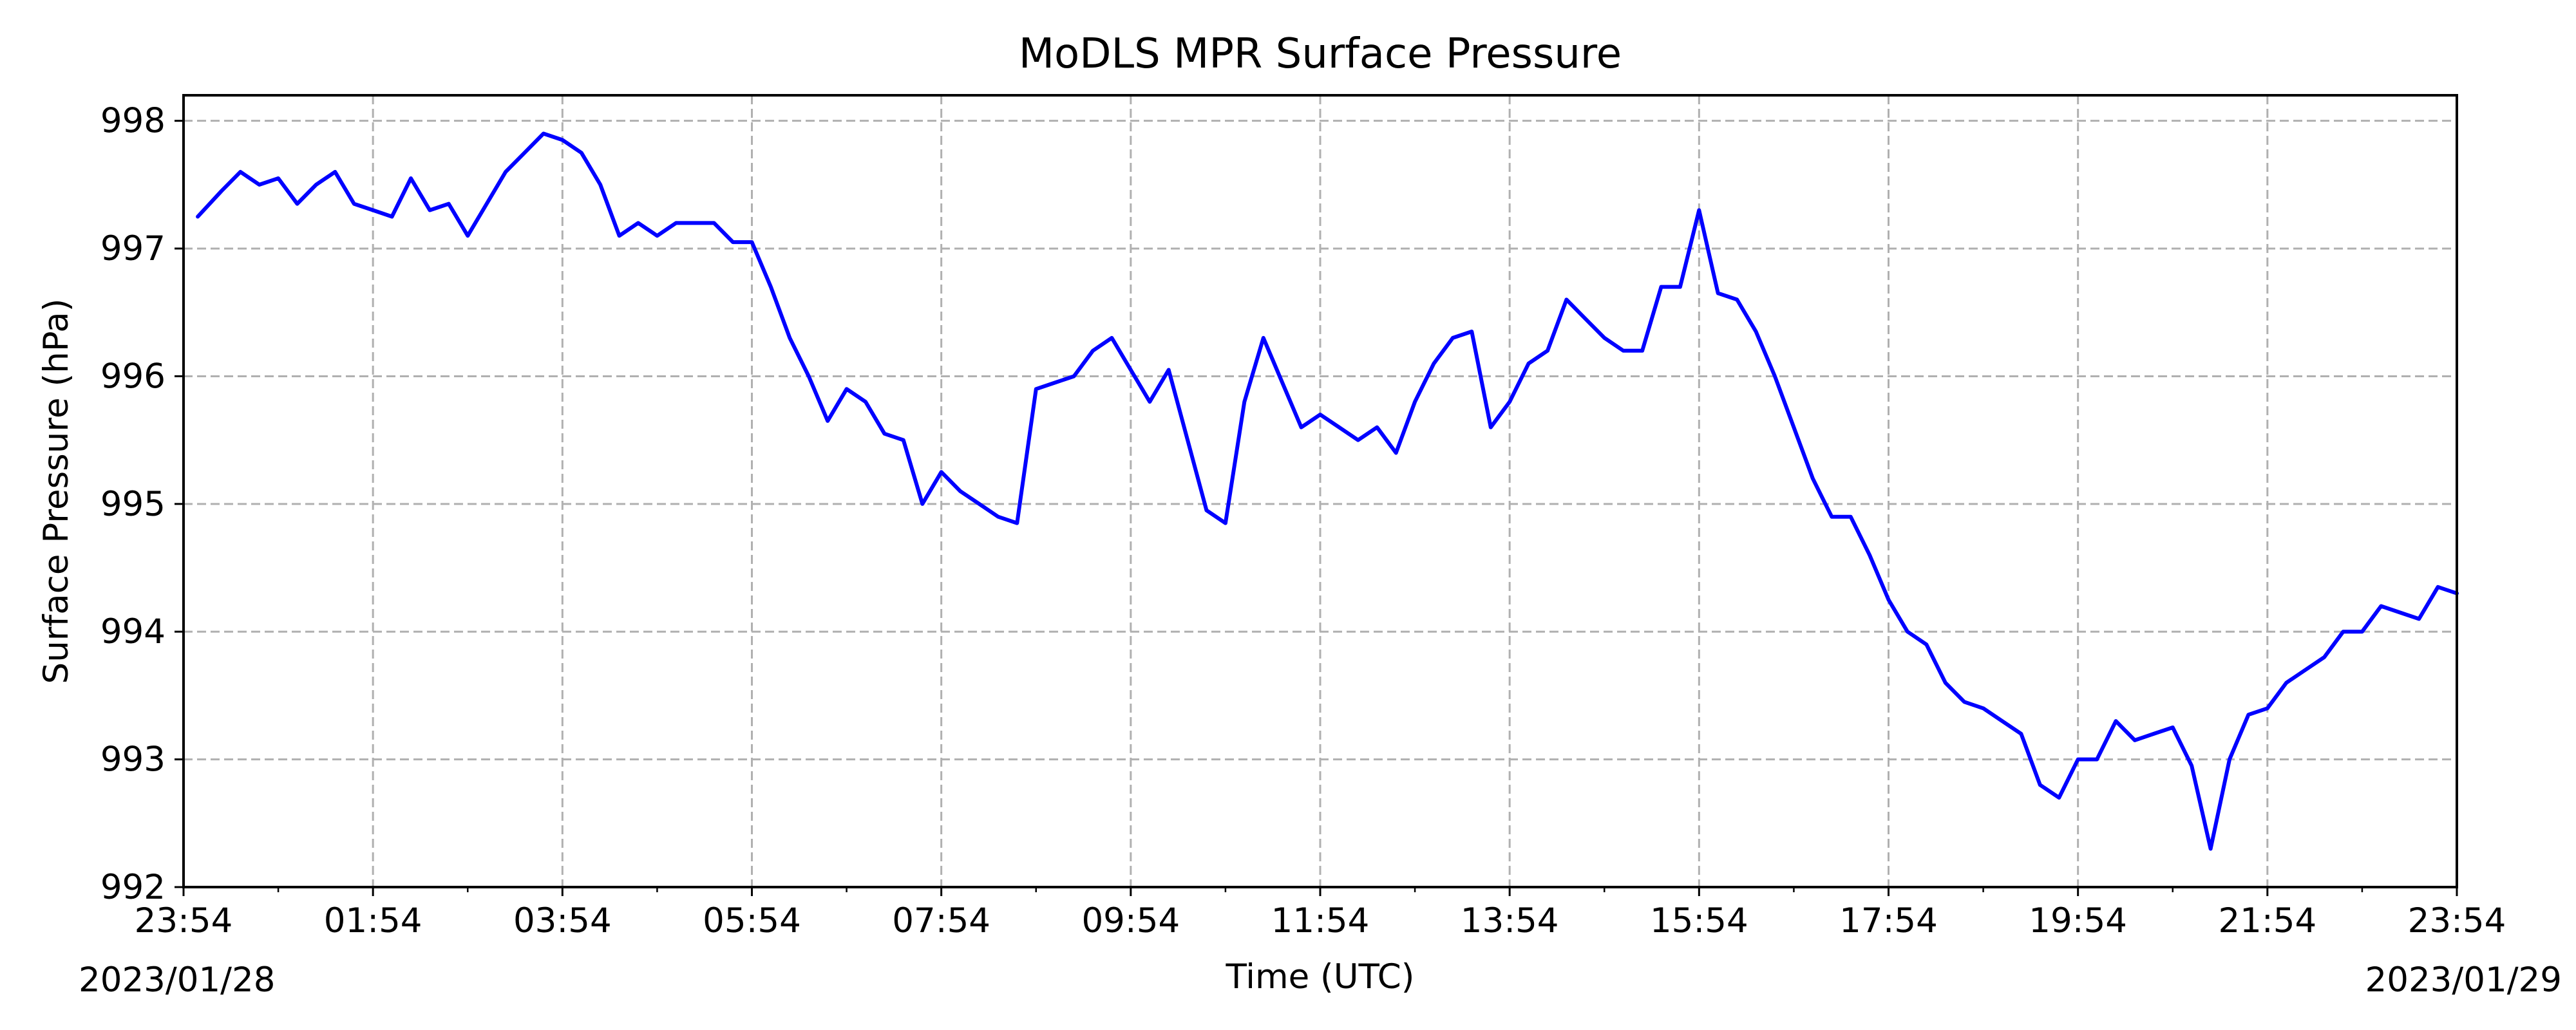  Describe the element at coordinates (133, 888) in the screenshot. I see `y-tick-label: 992` at that location.